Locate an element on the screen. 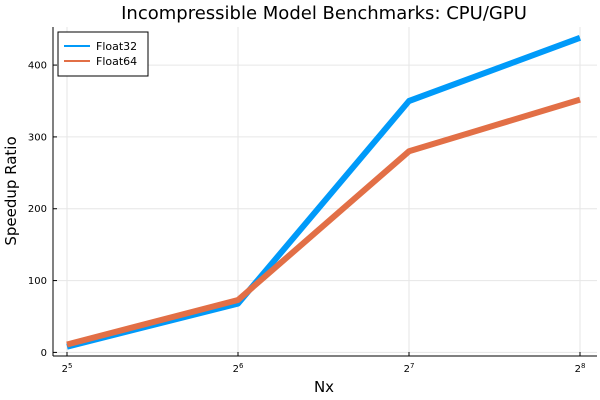 Image resolution: width=600 pixels, height=400 pixels. legend-box is located at coordinates (103, 54).